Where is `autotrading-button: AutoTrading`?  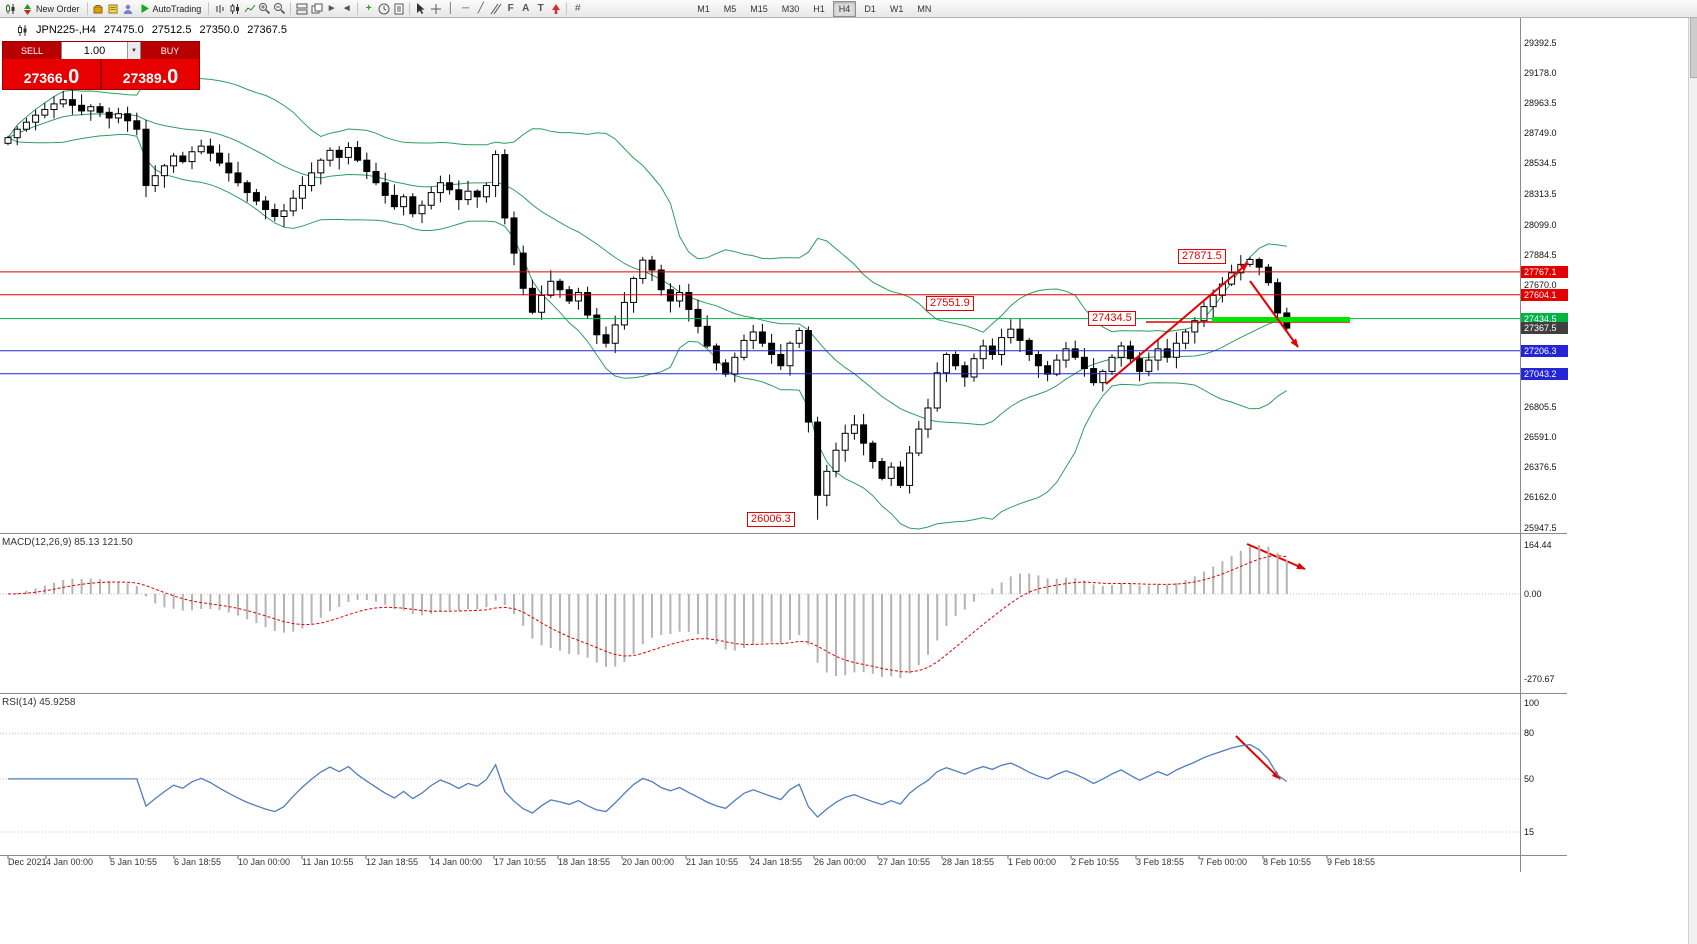
autotrading-button: AutoTrading is located at coordinates (171, 8).